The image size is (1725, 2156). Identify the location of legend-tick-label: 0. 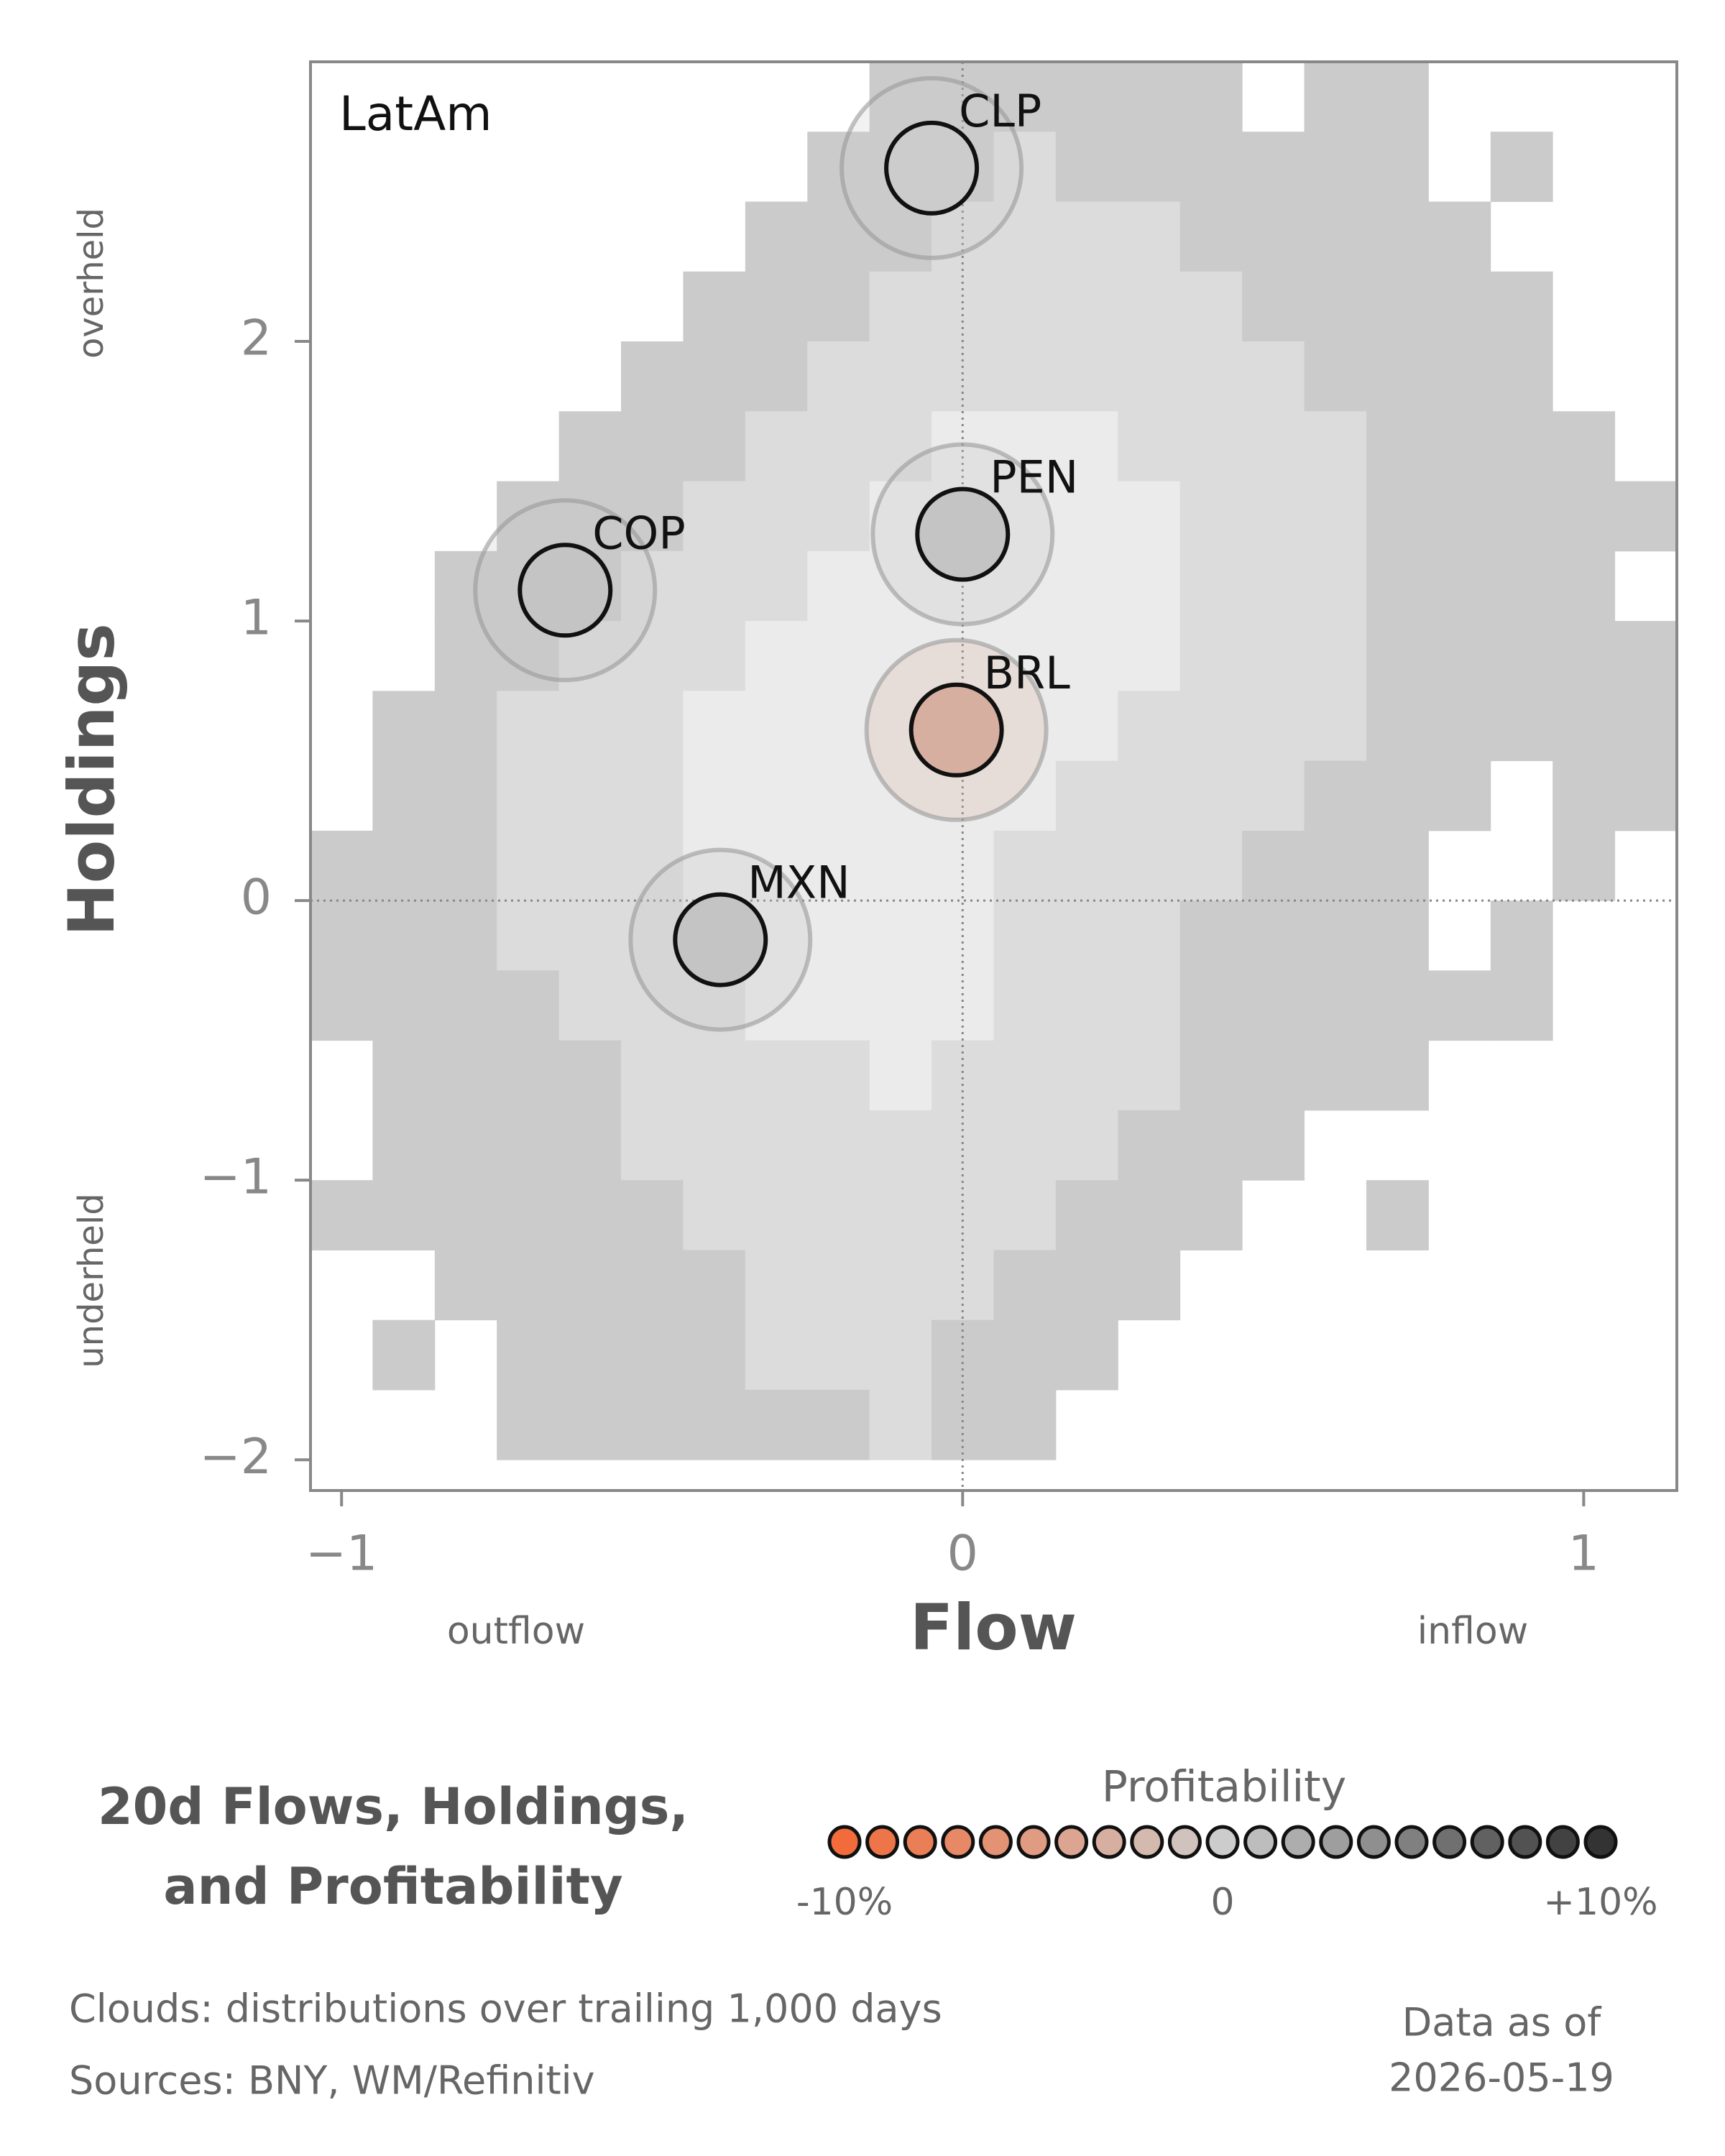
(1222, 1903).